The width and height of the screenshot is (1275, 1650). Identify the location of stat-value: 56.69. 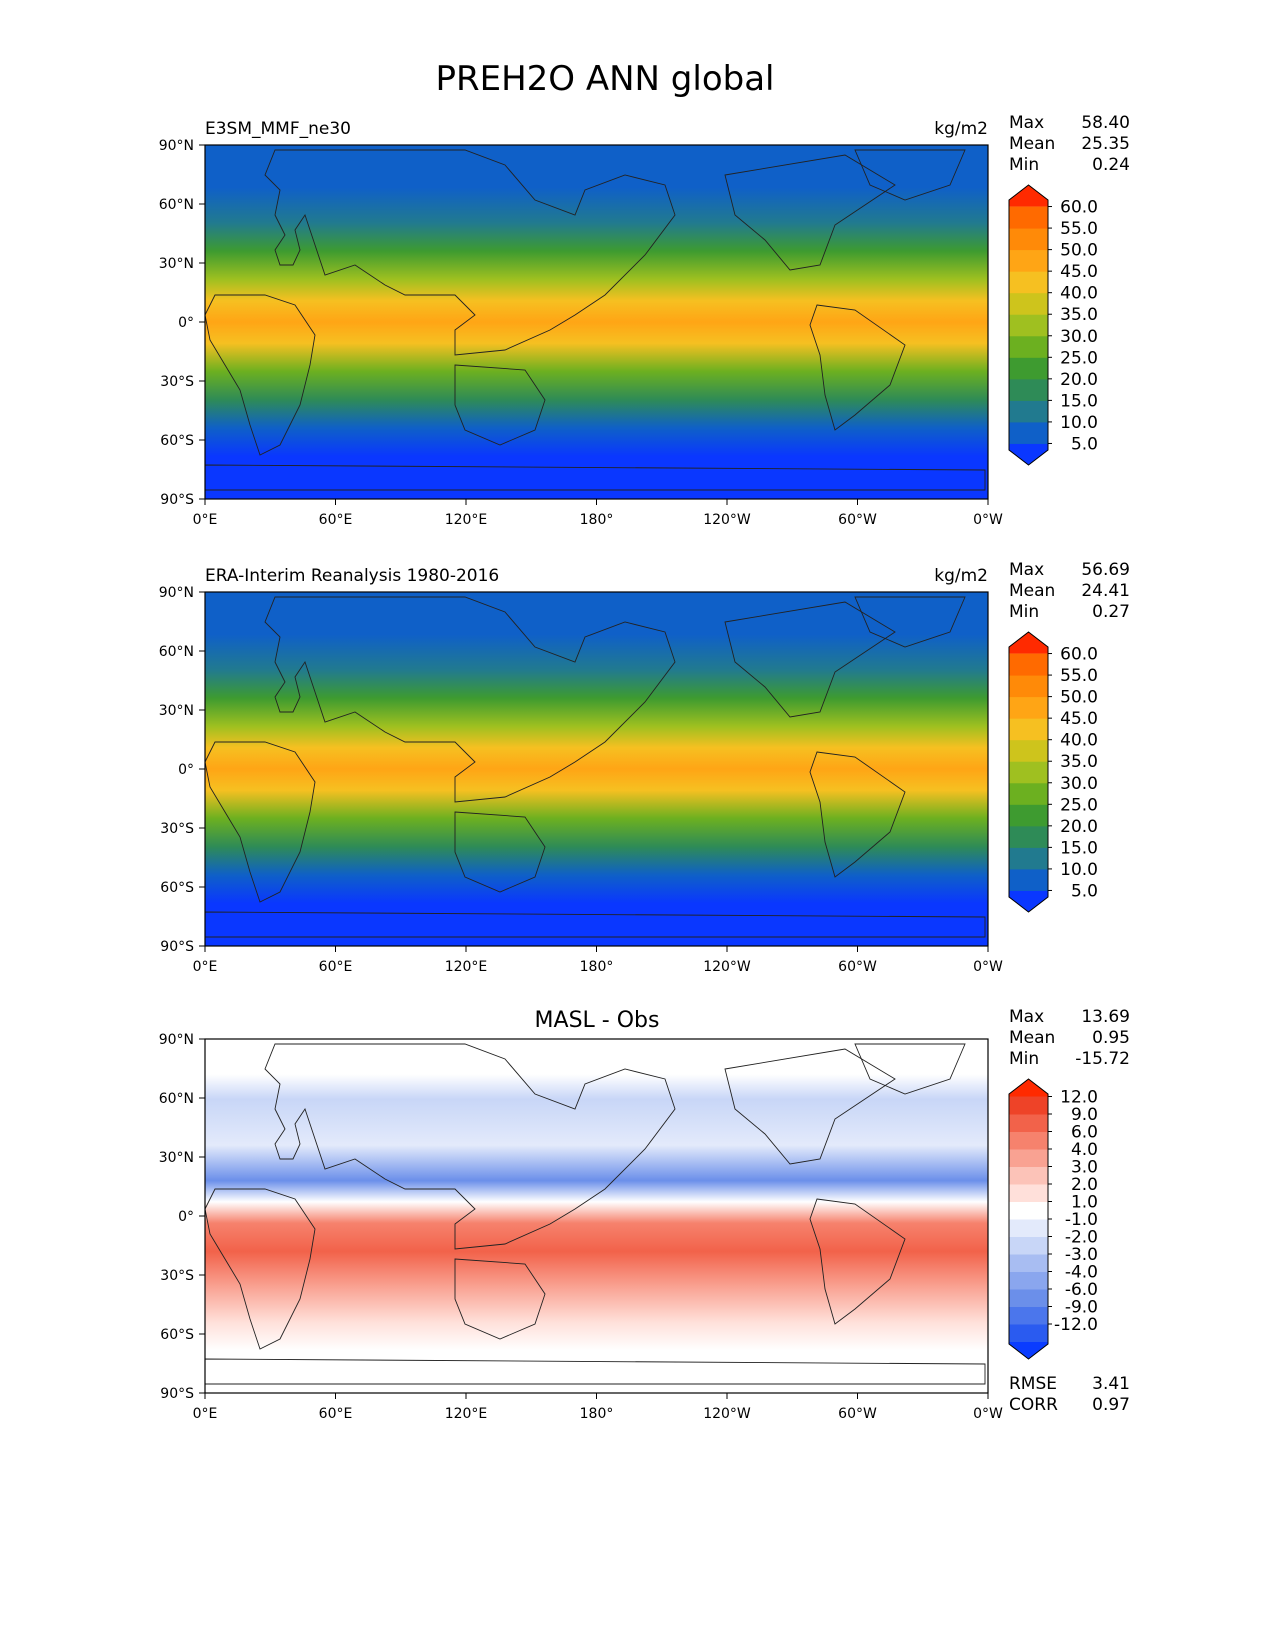
(1105, 570).